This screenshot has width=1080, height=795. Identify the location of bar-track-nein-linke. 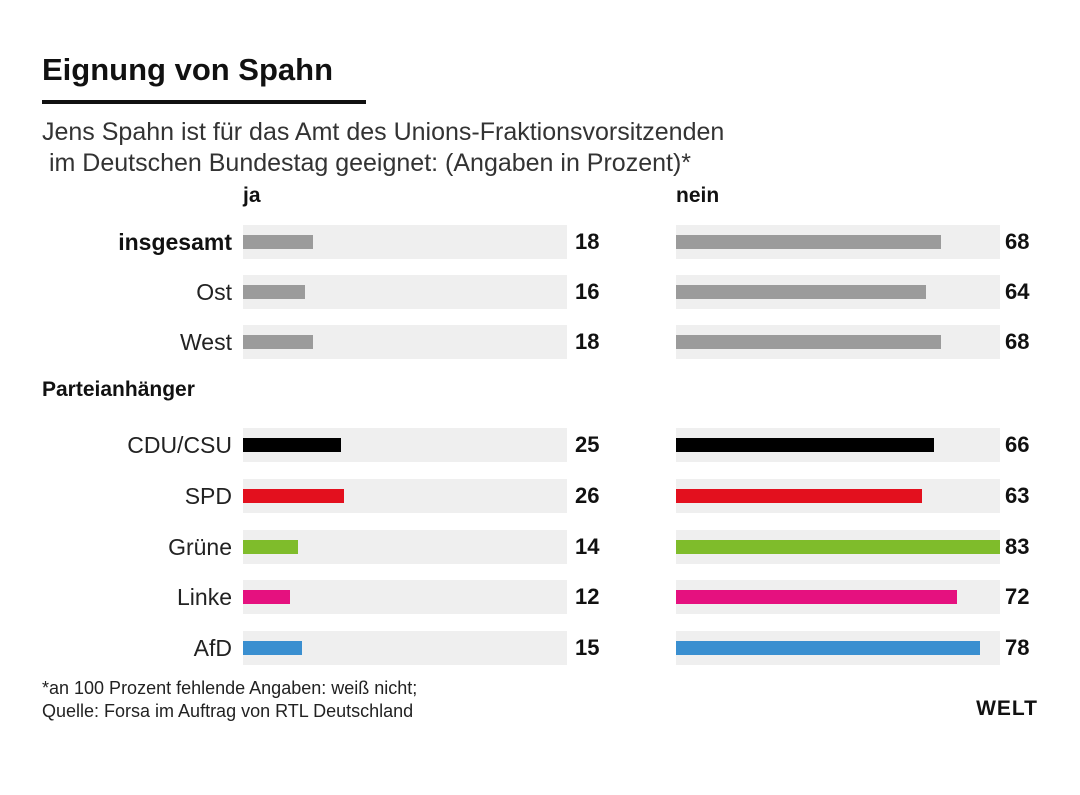
(838, 597).